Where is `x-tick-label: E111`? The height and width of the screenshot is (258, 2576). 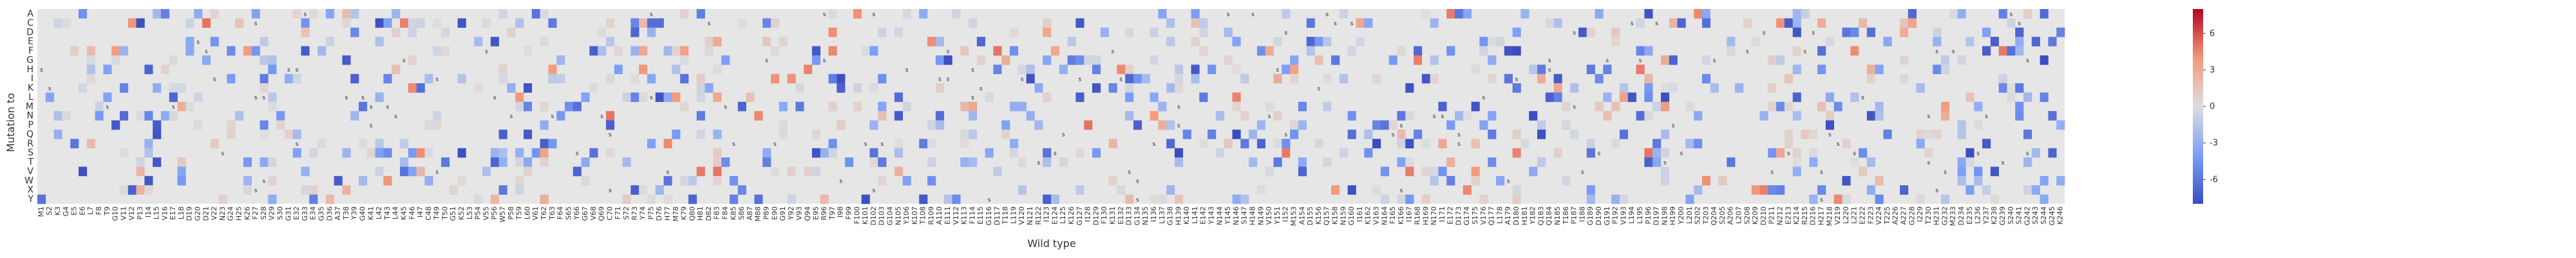
x-tick-label: E111 is located at coordinates (947, 215).